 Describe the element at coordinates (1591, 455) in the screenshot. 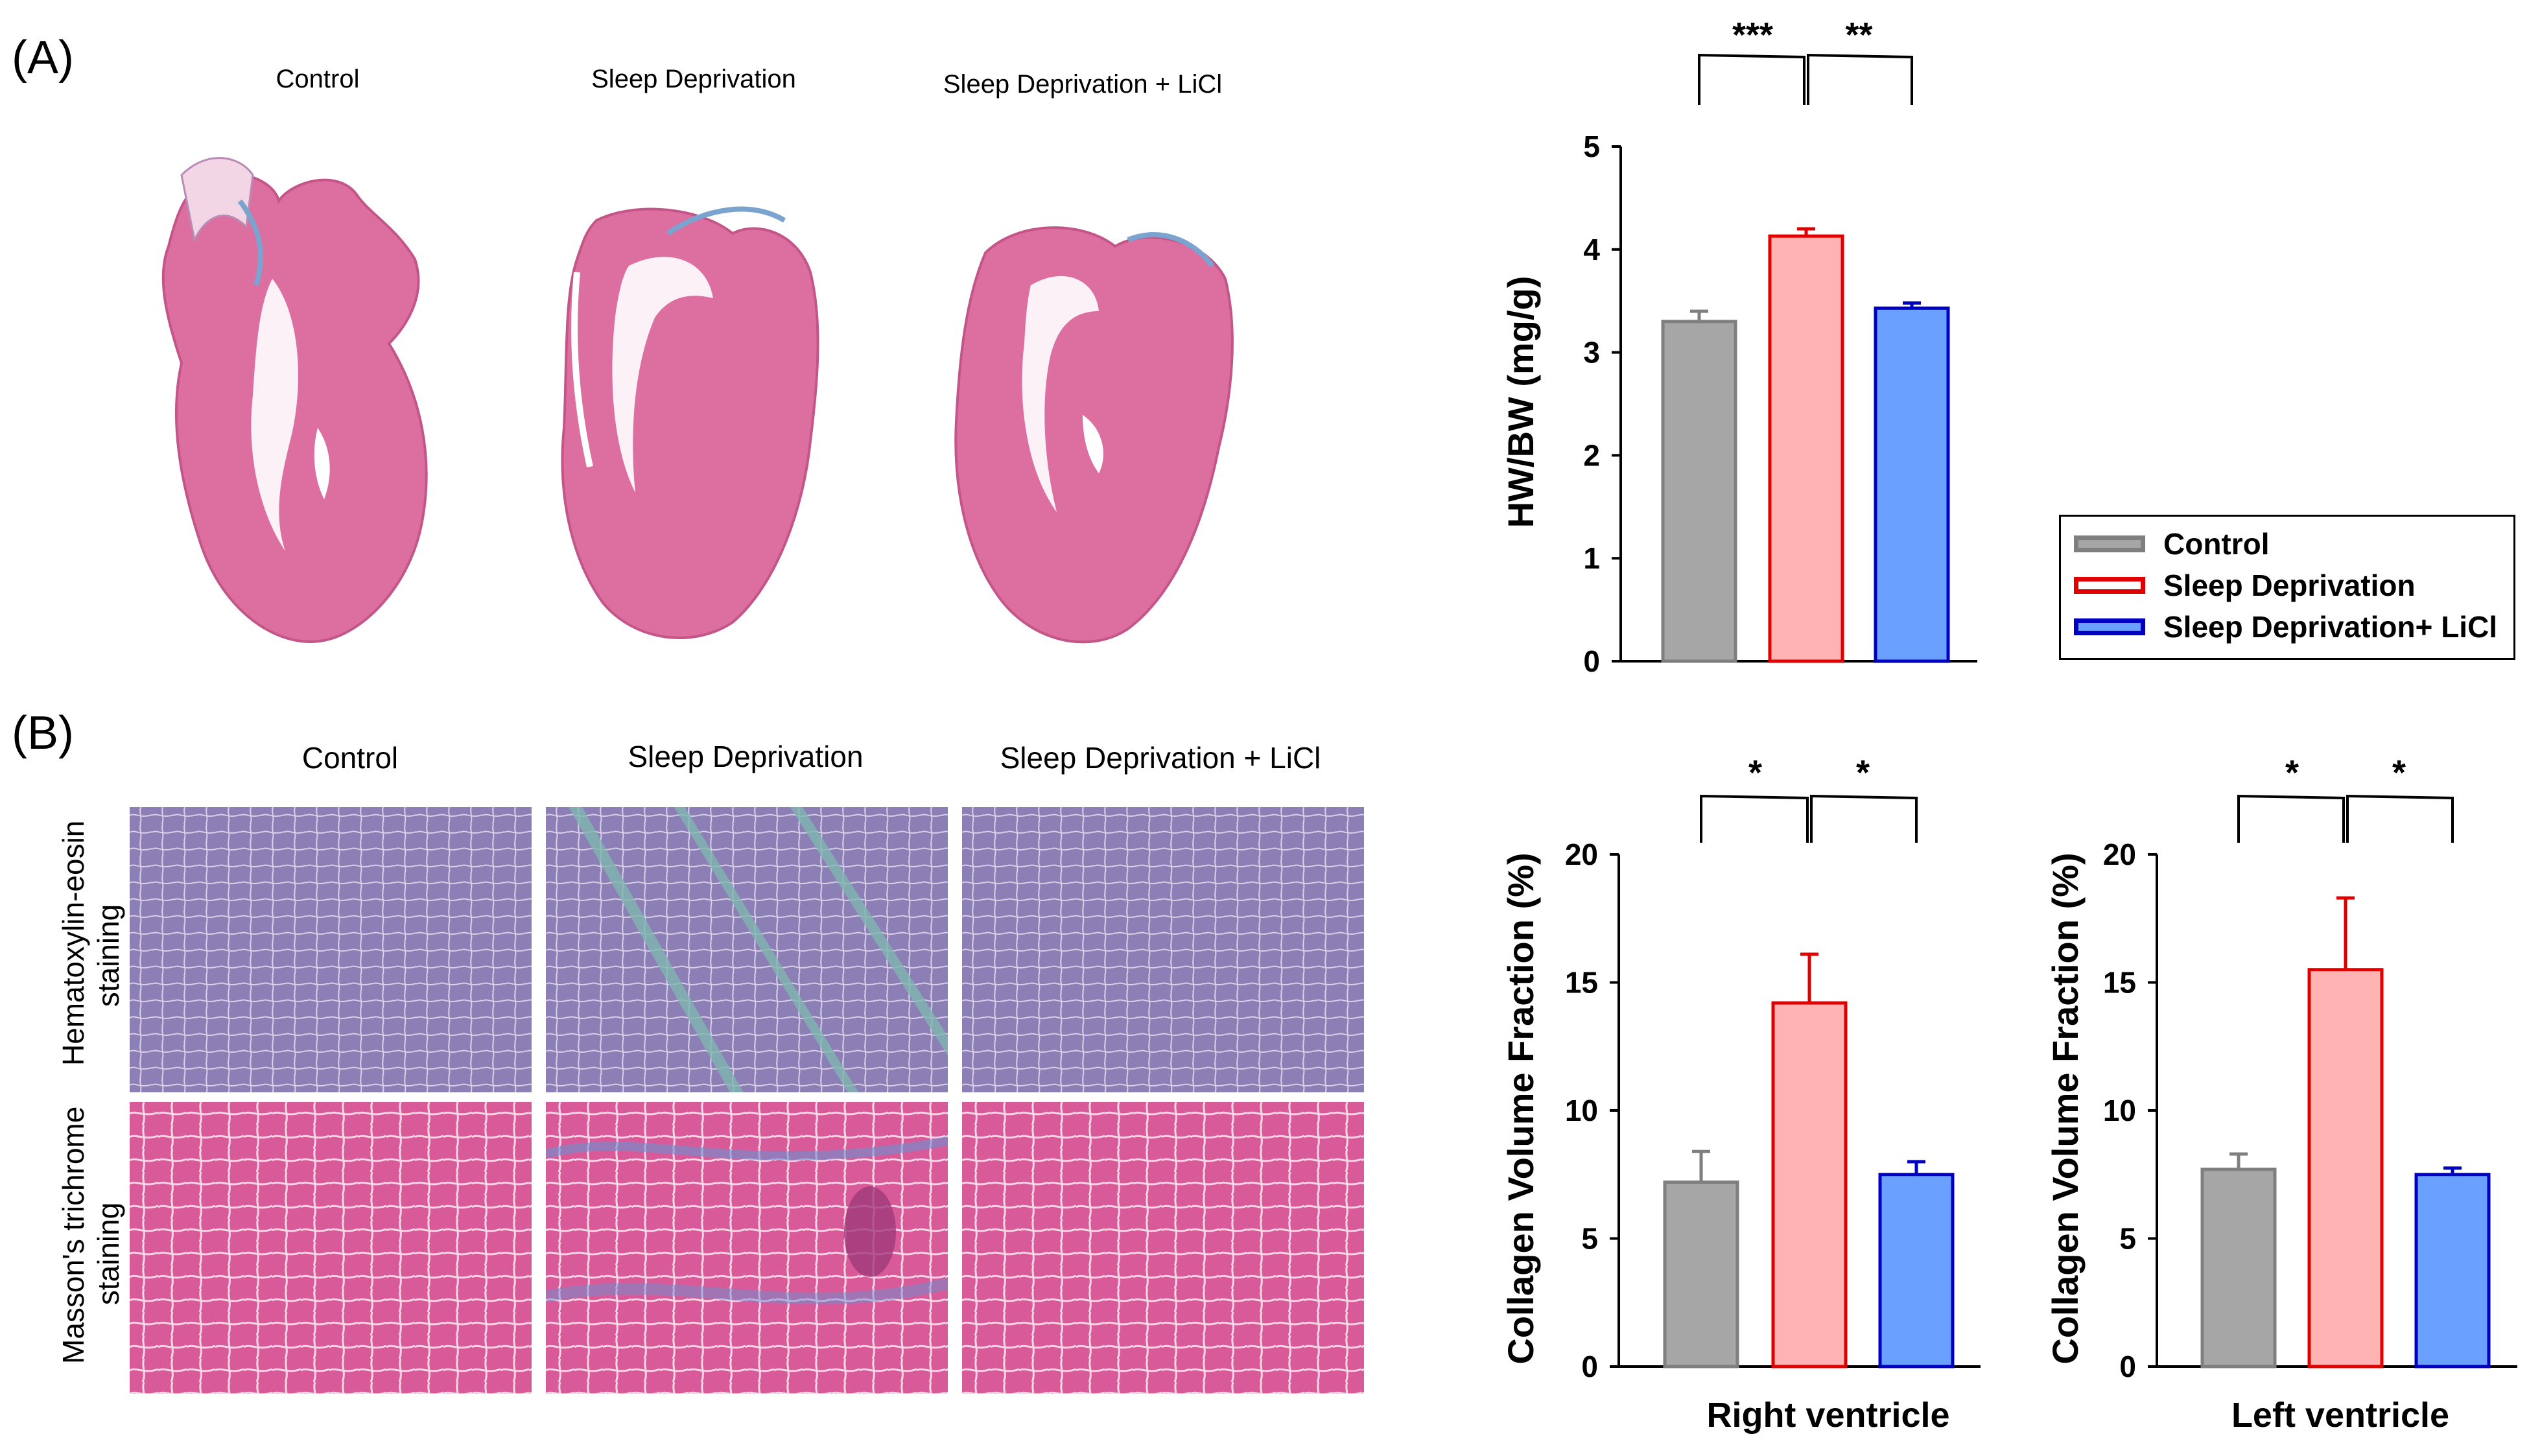

I see `y-tick-label: 2` at that location.